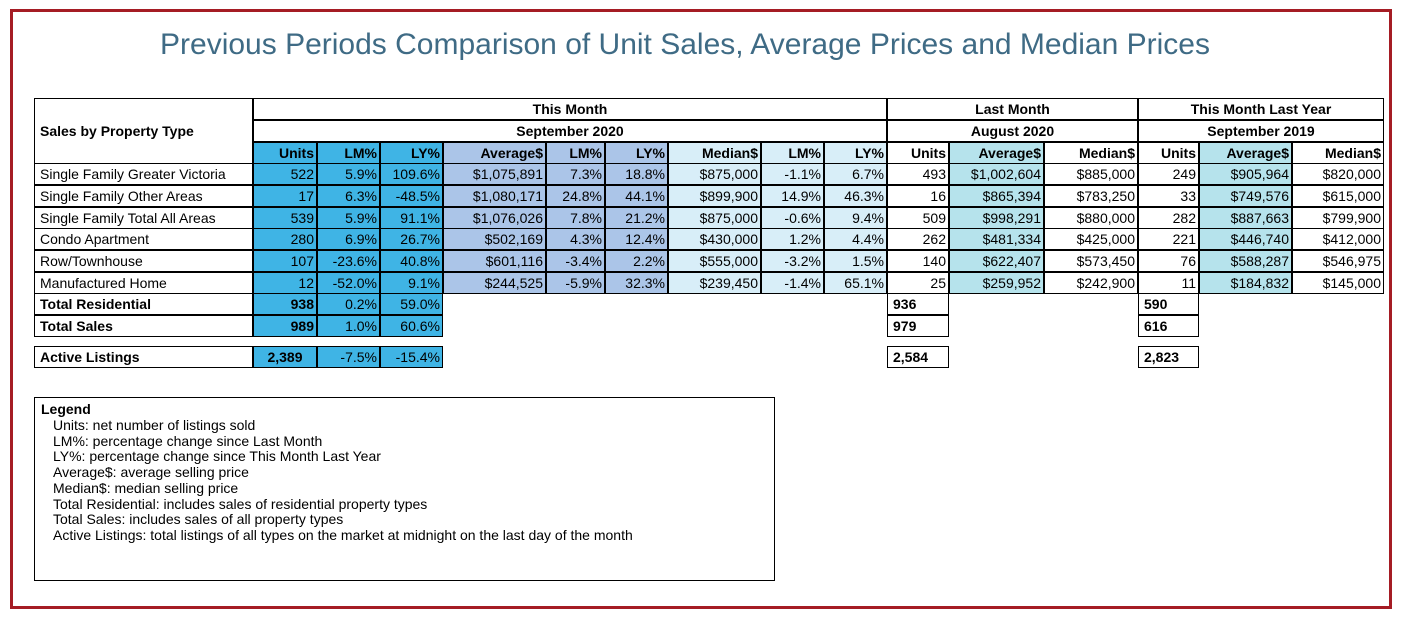 Image resolution: width=1401 pixels, height=623 pixels. What do you see at coordinates (792, 174) in the screenshot?
I see `table-cell: -1.1%` at bounding box center [792, 174].